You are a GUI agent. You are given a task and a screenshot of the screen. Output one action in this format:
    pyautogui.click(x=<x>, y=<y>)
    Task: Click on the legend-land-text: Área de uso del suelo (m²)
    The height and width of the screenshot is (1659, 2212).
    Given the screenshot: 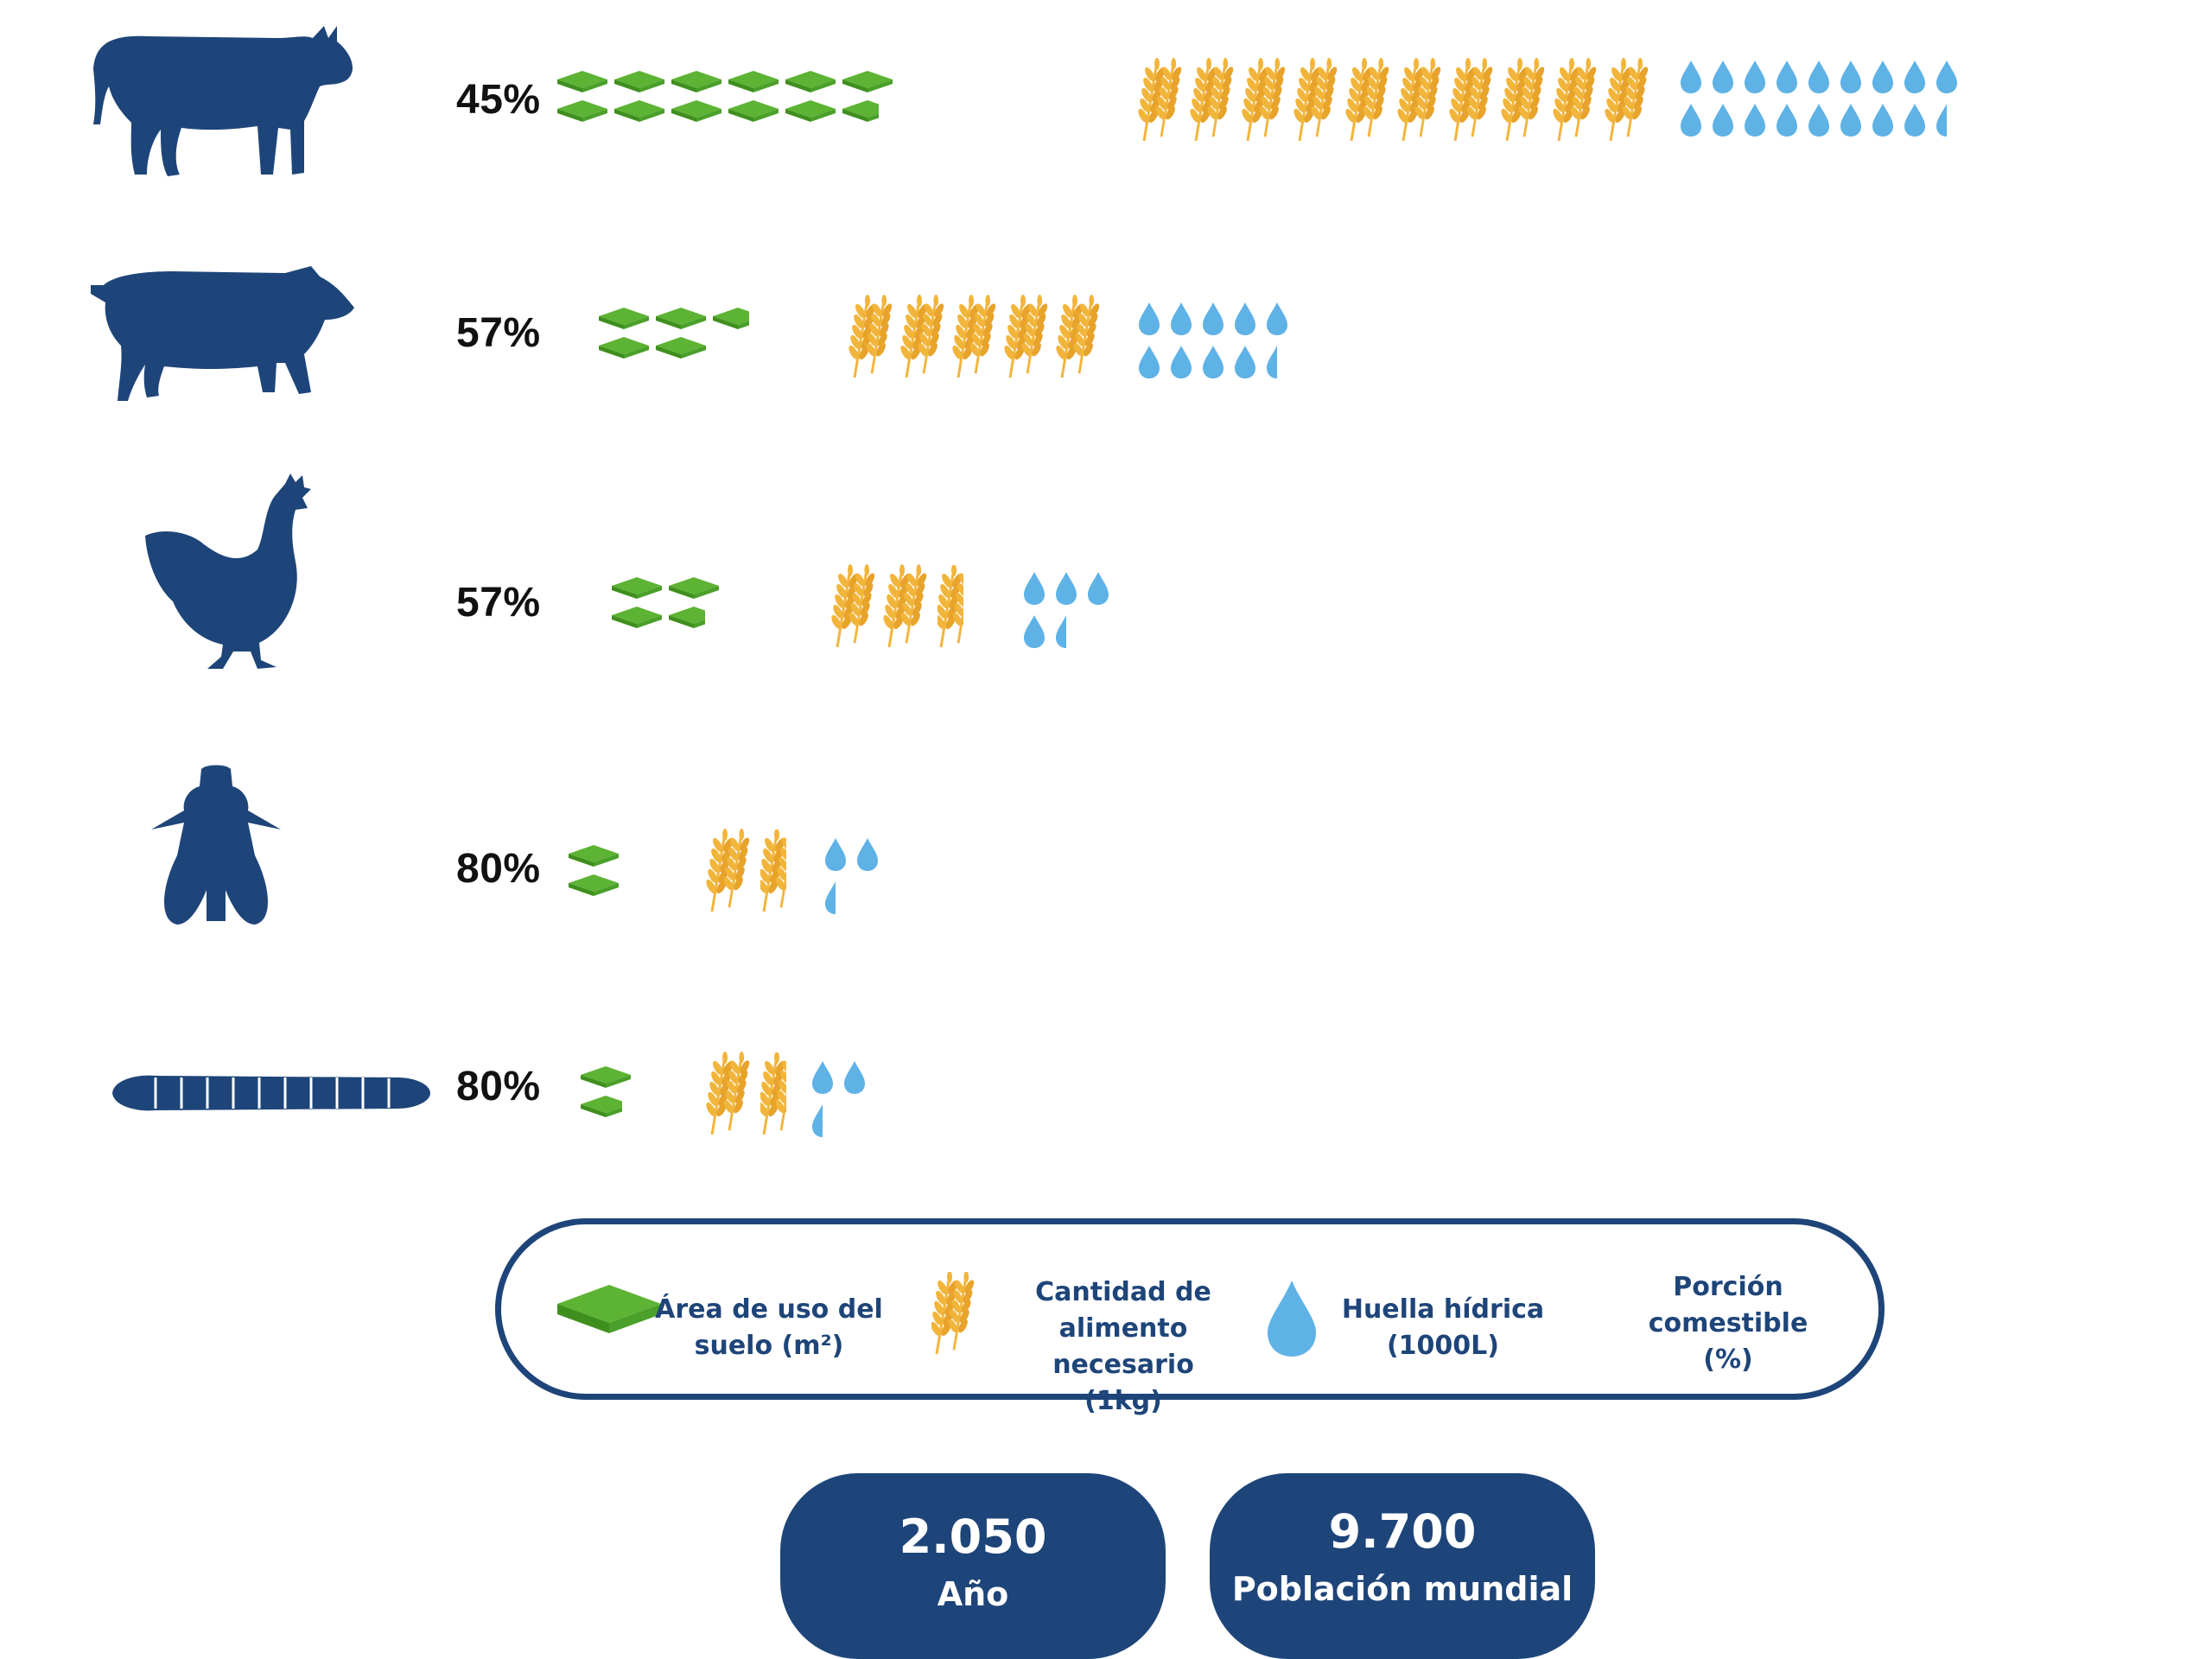 What is the action you would take?
    pyautogui.click(x=769, y=1328)
    